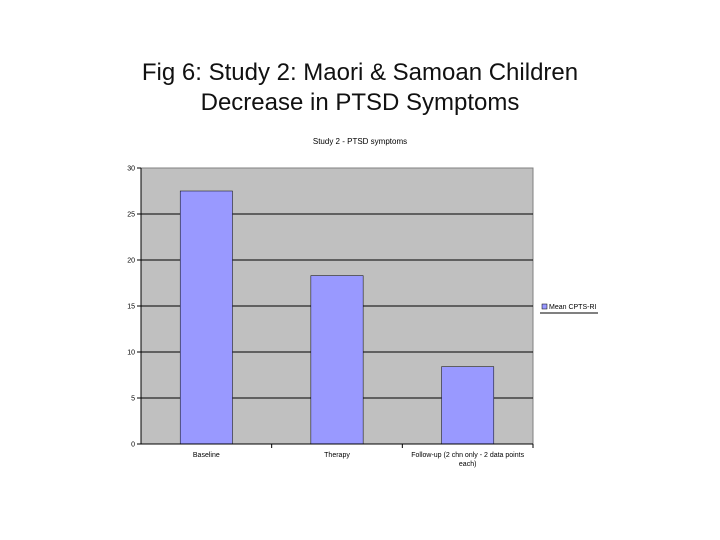 This screenshot has height=540, width=720. I want to click on legend-label: Mean CPTS-RI, so click(573, 307).